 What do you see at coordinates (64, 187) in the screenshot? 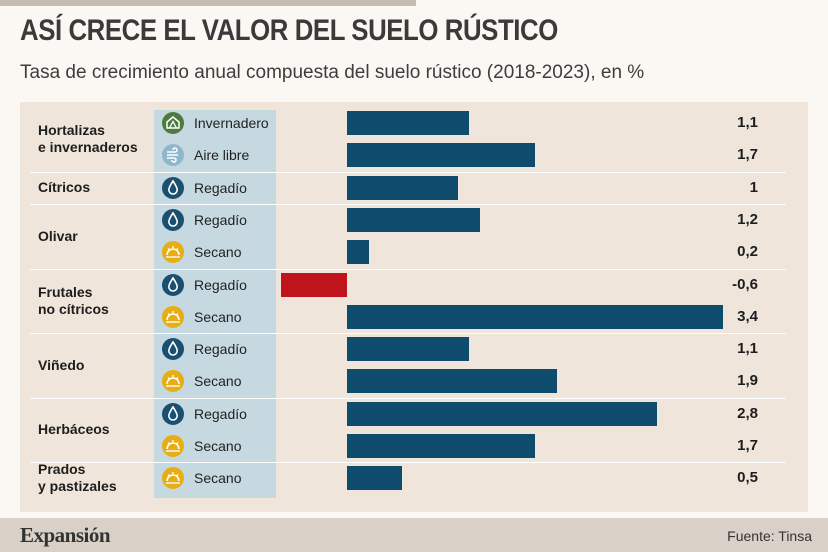
I see `group-label: Cítricos` at bounding box center [64, 187].